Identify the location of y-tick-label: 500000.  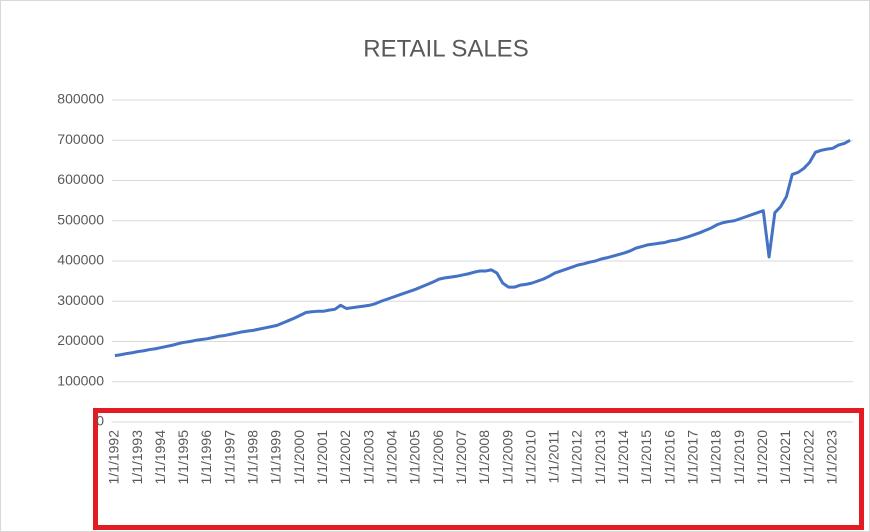
(80, 219).